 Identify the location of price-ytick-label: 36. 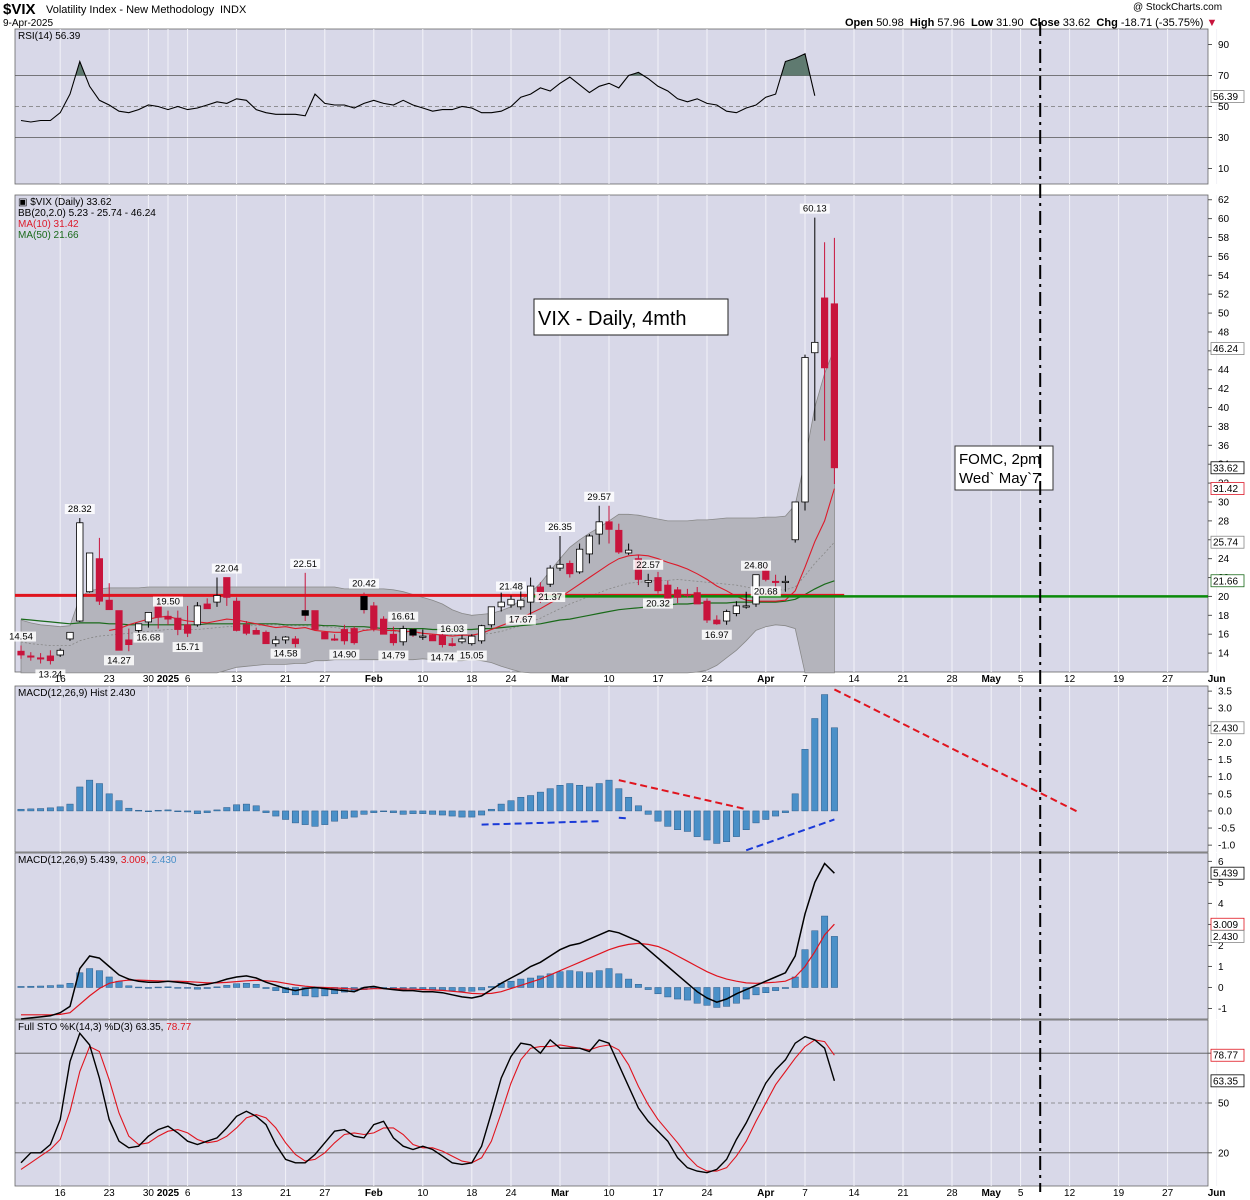
(1224, 446).